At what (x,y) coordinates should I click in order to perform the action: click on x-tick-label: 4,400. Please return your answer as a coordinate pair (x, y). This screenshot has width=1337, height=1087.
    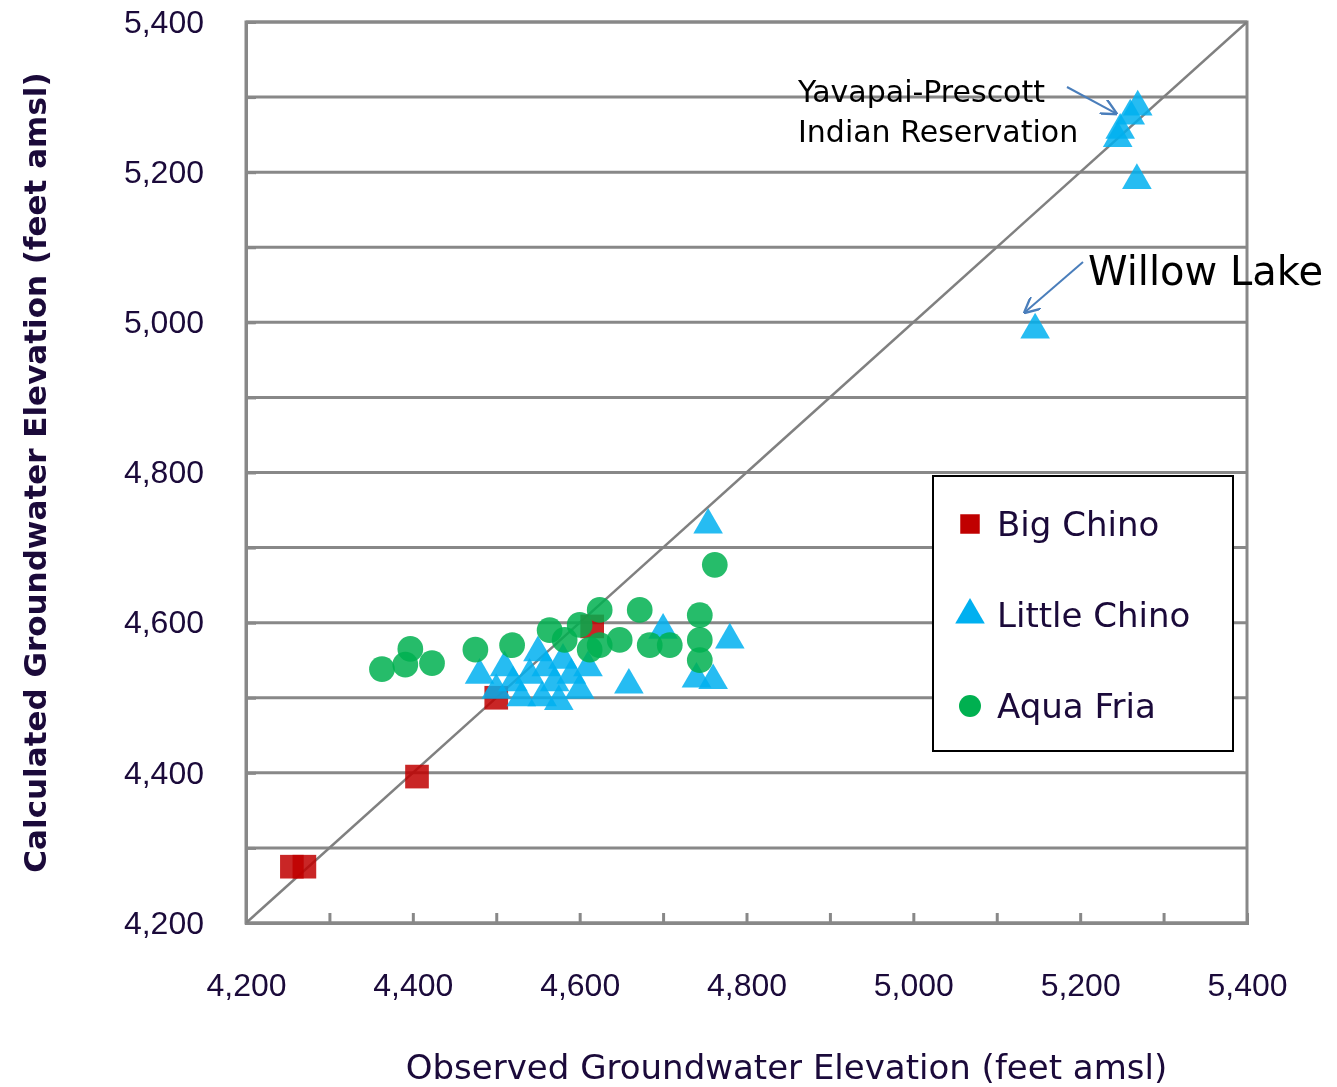
    Looking at the image, I should click on (413, 984).